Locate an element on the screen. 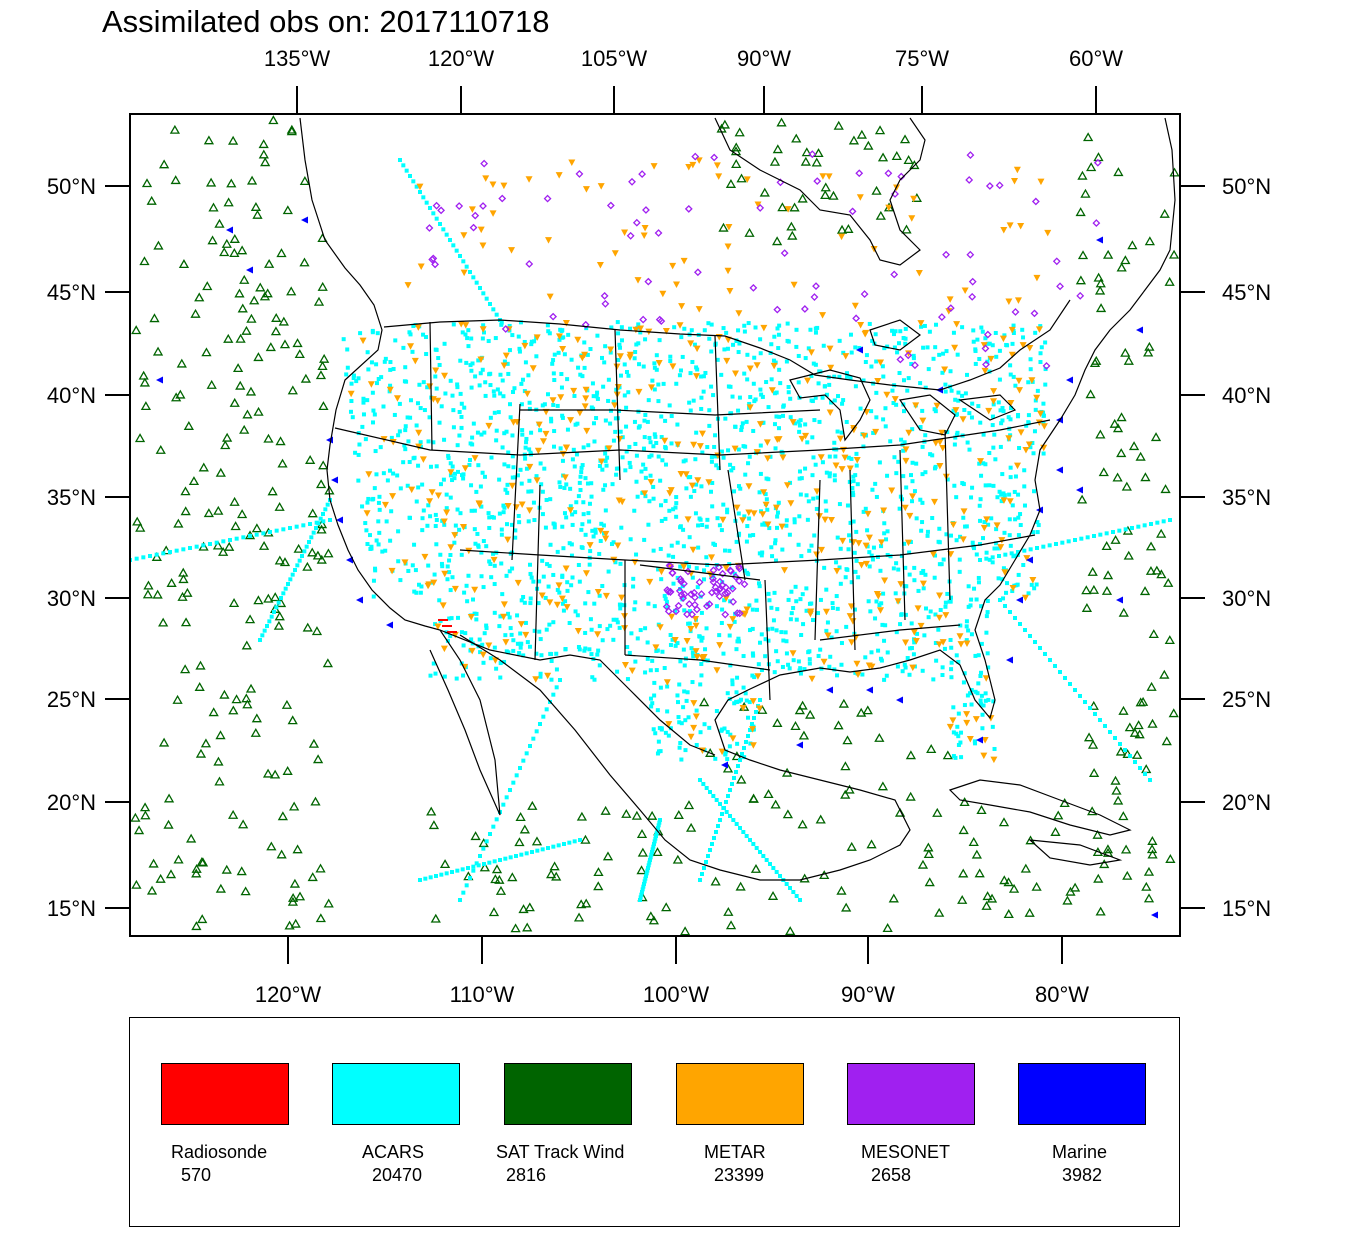  lon-label-top: 75°W is located at coordinates (922, 58).